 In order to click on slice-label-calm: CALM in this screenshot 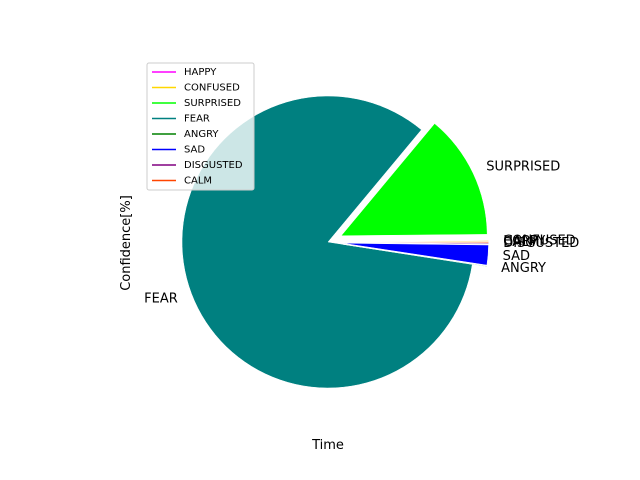, I will do `click(521, 242)`.